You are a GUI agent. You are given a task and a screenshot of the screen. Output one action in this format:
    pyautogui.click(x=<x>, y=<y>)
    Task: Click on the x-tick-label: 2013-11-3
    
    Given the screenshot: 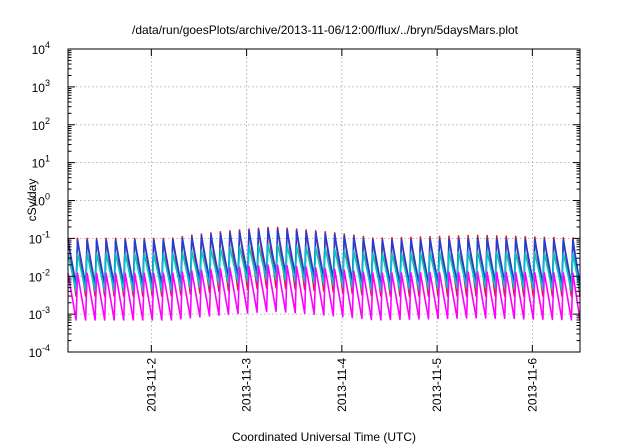 What is the action you would take?
    pyautogui.click(x=247, y=385)
    